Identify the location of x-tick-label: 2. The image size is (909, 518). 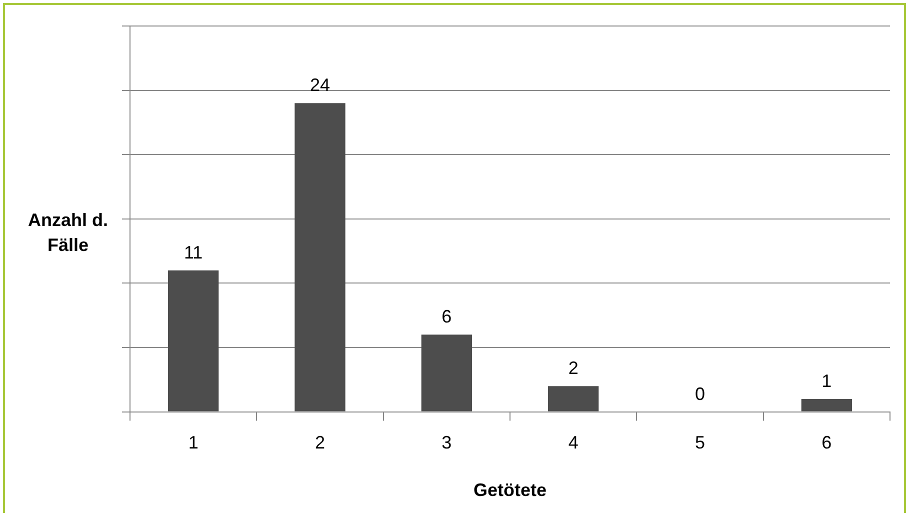
(320, 442).